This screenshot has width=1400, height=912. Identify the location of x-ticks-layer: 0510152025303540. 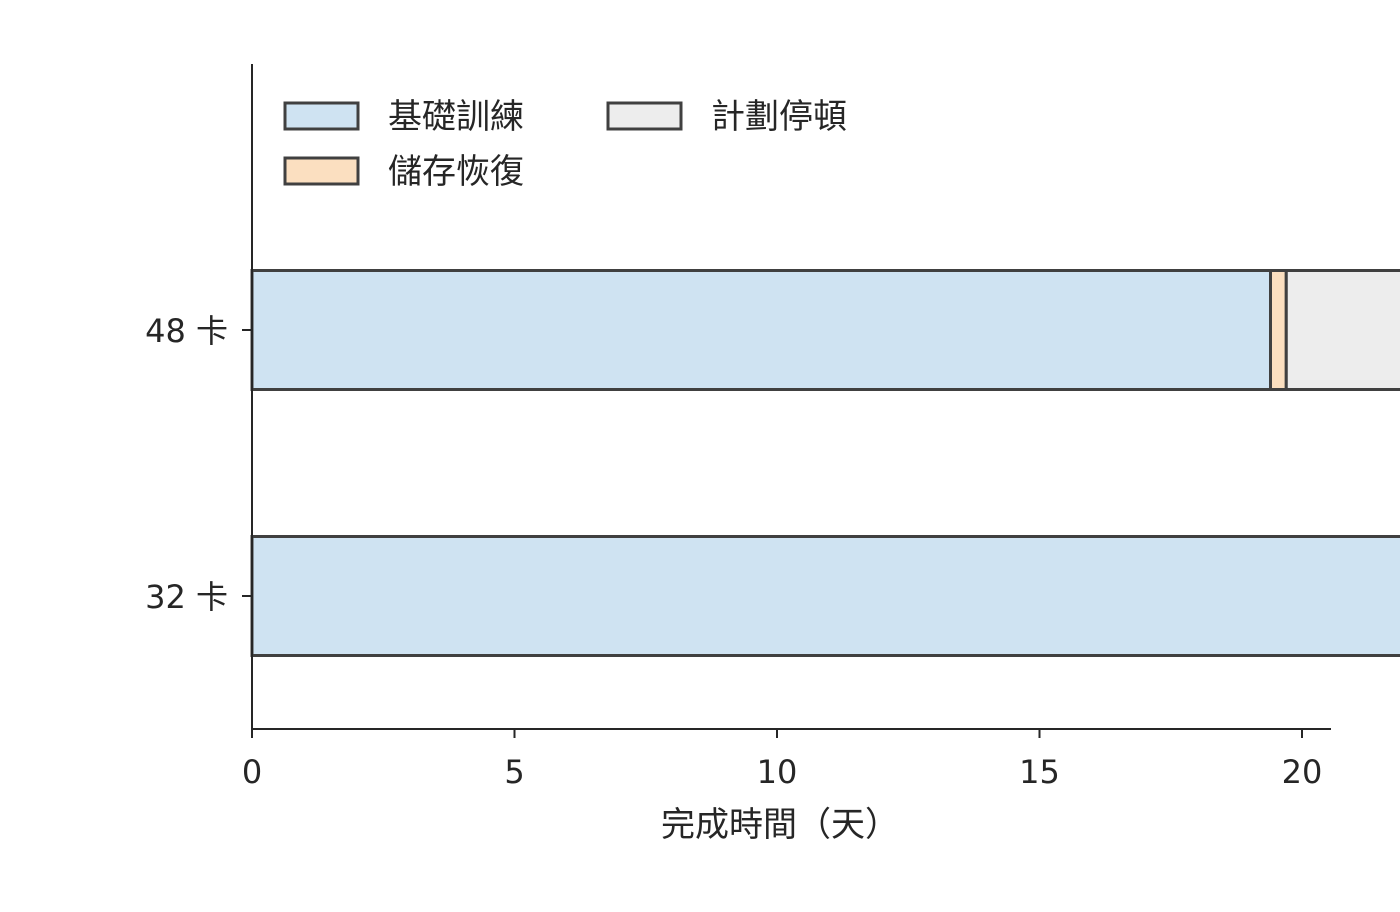
(782, 760).